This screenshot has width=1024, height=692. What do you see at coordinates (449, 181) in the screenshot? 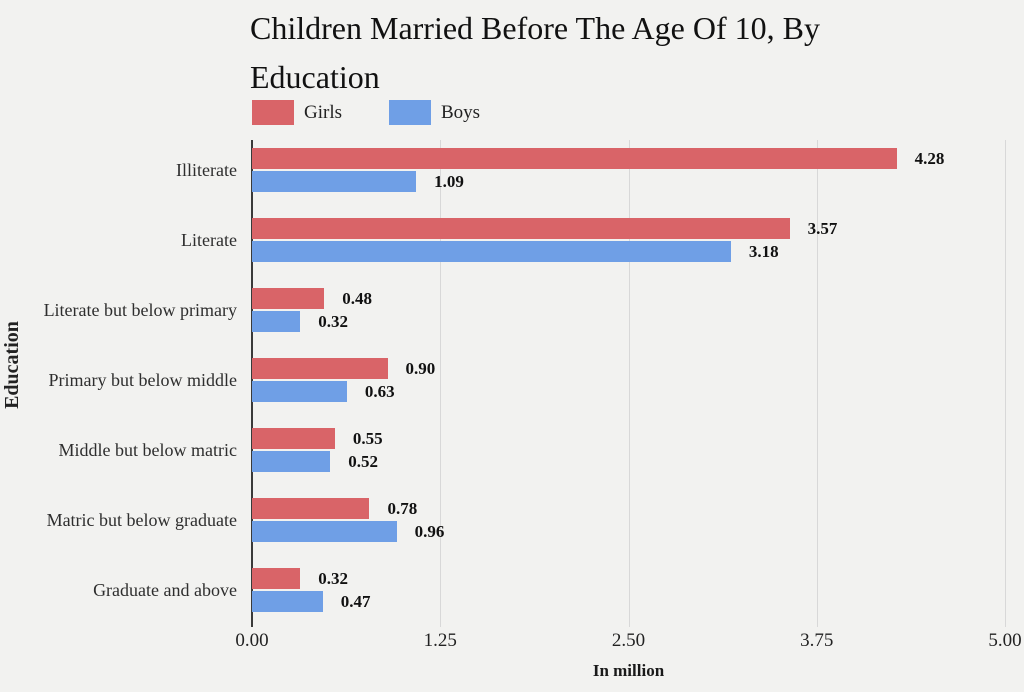
I see `value-label: 1.09` at bounding box center [449, 181].